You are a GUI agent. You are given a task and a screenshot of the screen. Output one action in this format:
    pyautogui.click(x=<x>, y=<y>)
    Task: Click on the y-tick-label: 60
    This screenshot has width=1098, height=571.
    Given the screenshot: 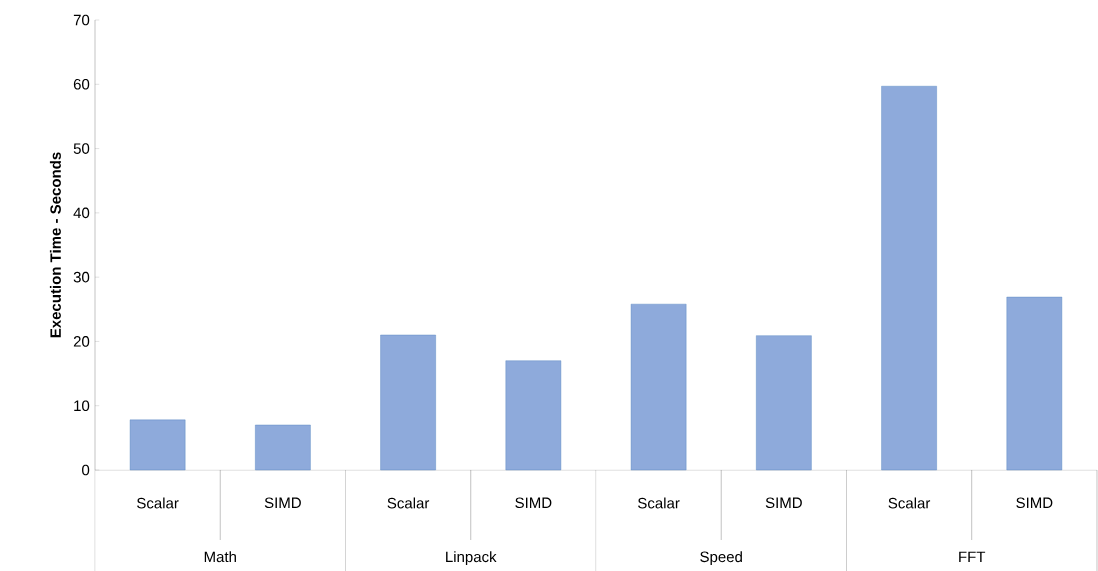 What is the action you would take?
    pyautogui.click(x=81, y=84)
    